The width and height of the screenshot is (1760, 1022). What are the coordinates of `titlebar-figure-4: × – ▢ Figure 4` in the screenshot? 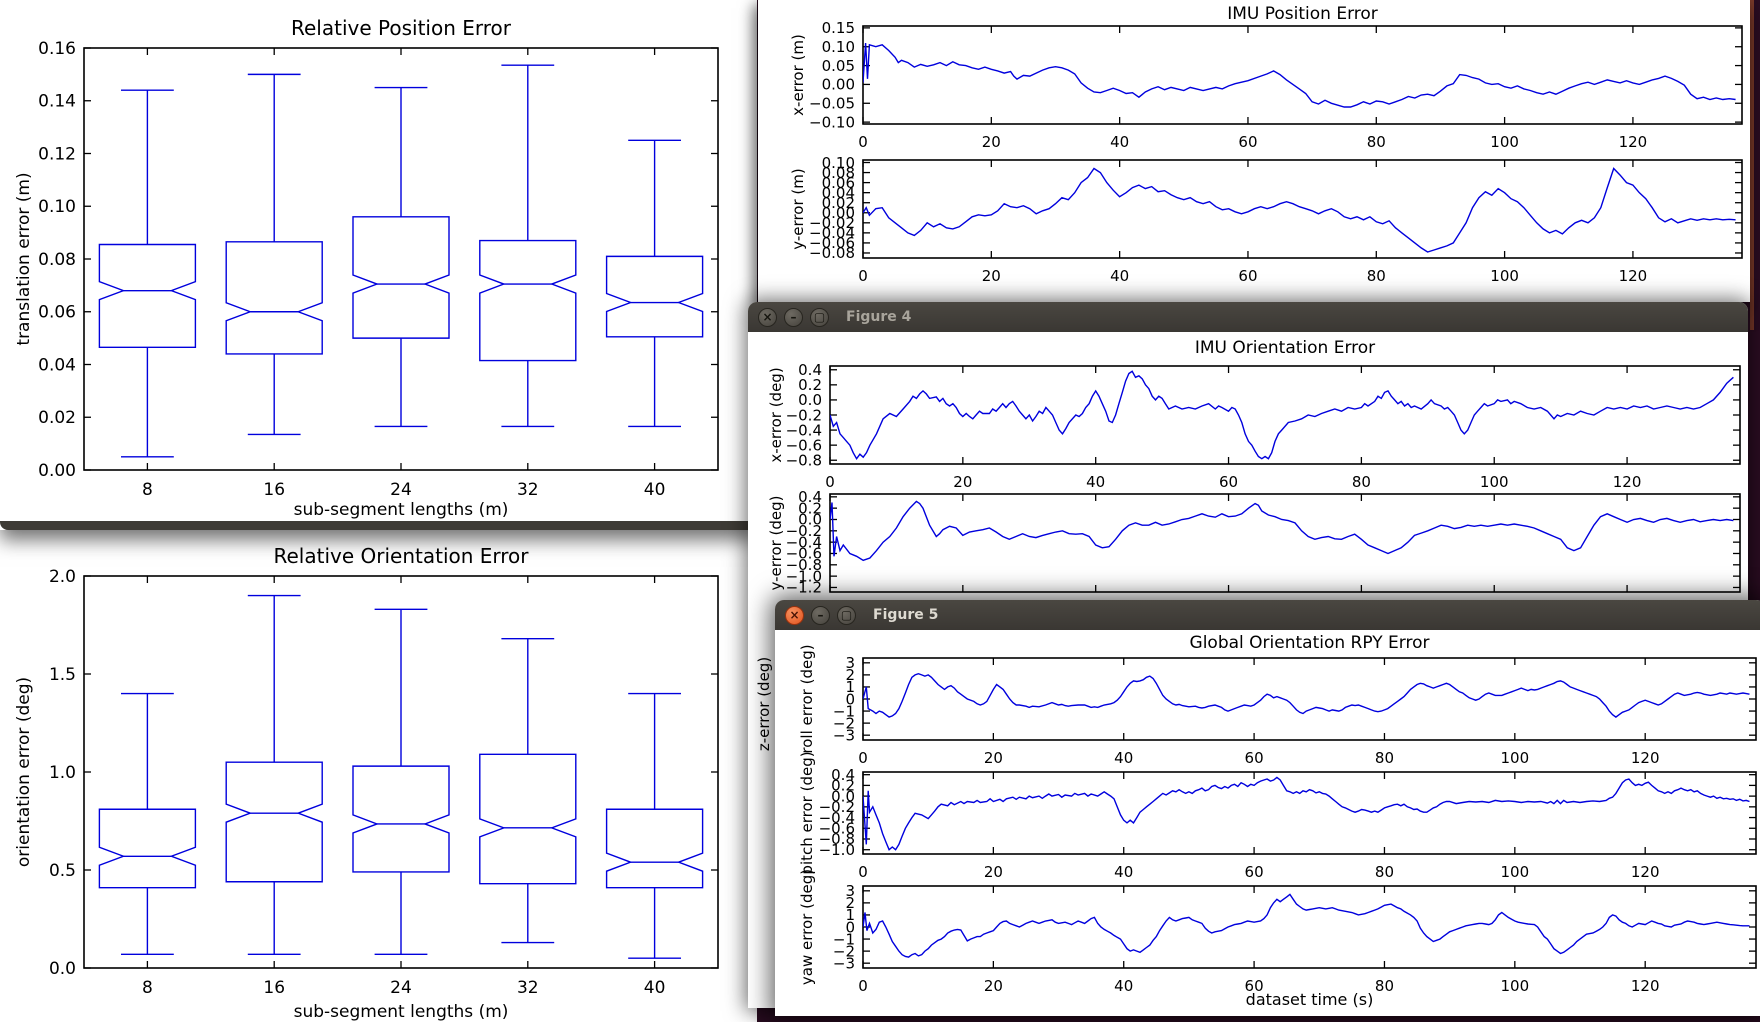 It's located at (1248, 317).